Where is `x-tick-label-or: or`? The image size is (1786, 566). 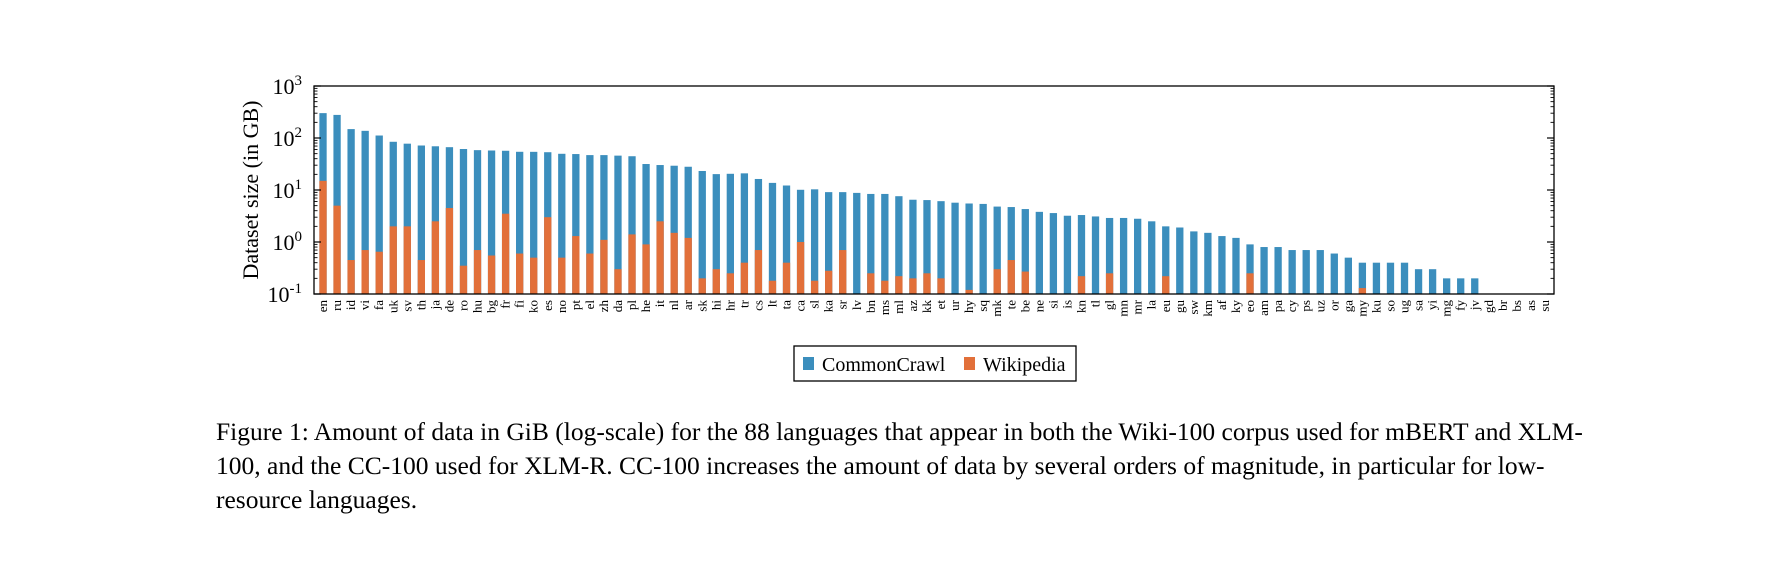 x-tick-label-or: or is located at coordinates (1333, 305).